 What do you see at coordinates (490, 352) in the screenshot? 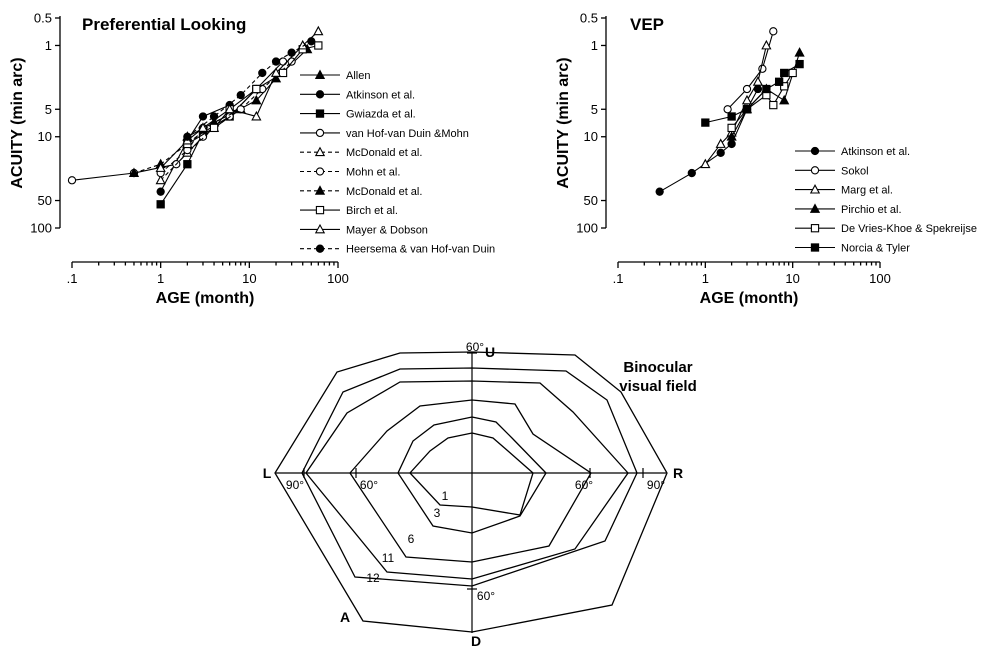
I see `direction-label: U` at bounding box center [490, 352].